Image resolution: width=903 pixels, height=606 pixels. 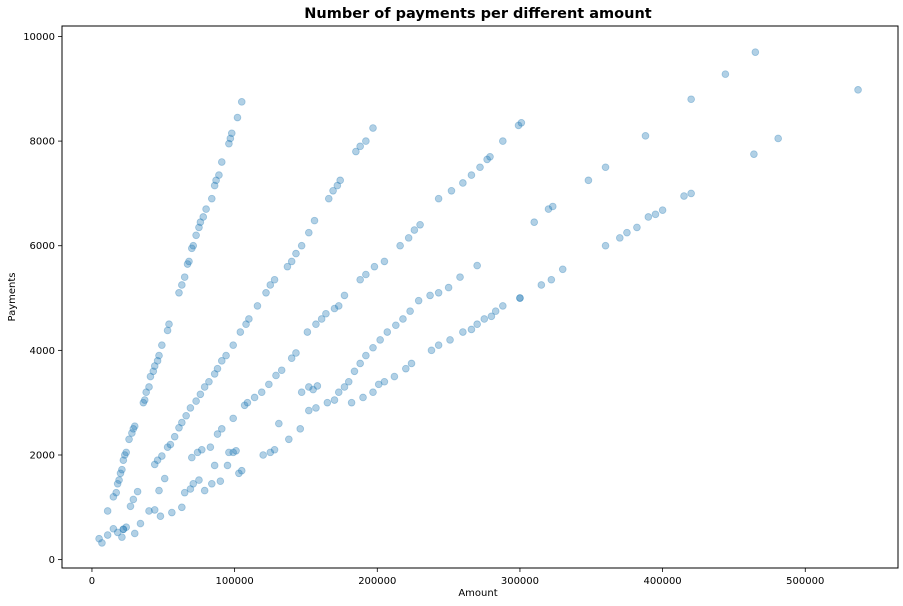 I want to click on chart-title: Number of payments per different amount, so click(x=477, y=14).